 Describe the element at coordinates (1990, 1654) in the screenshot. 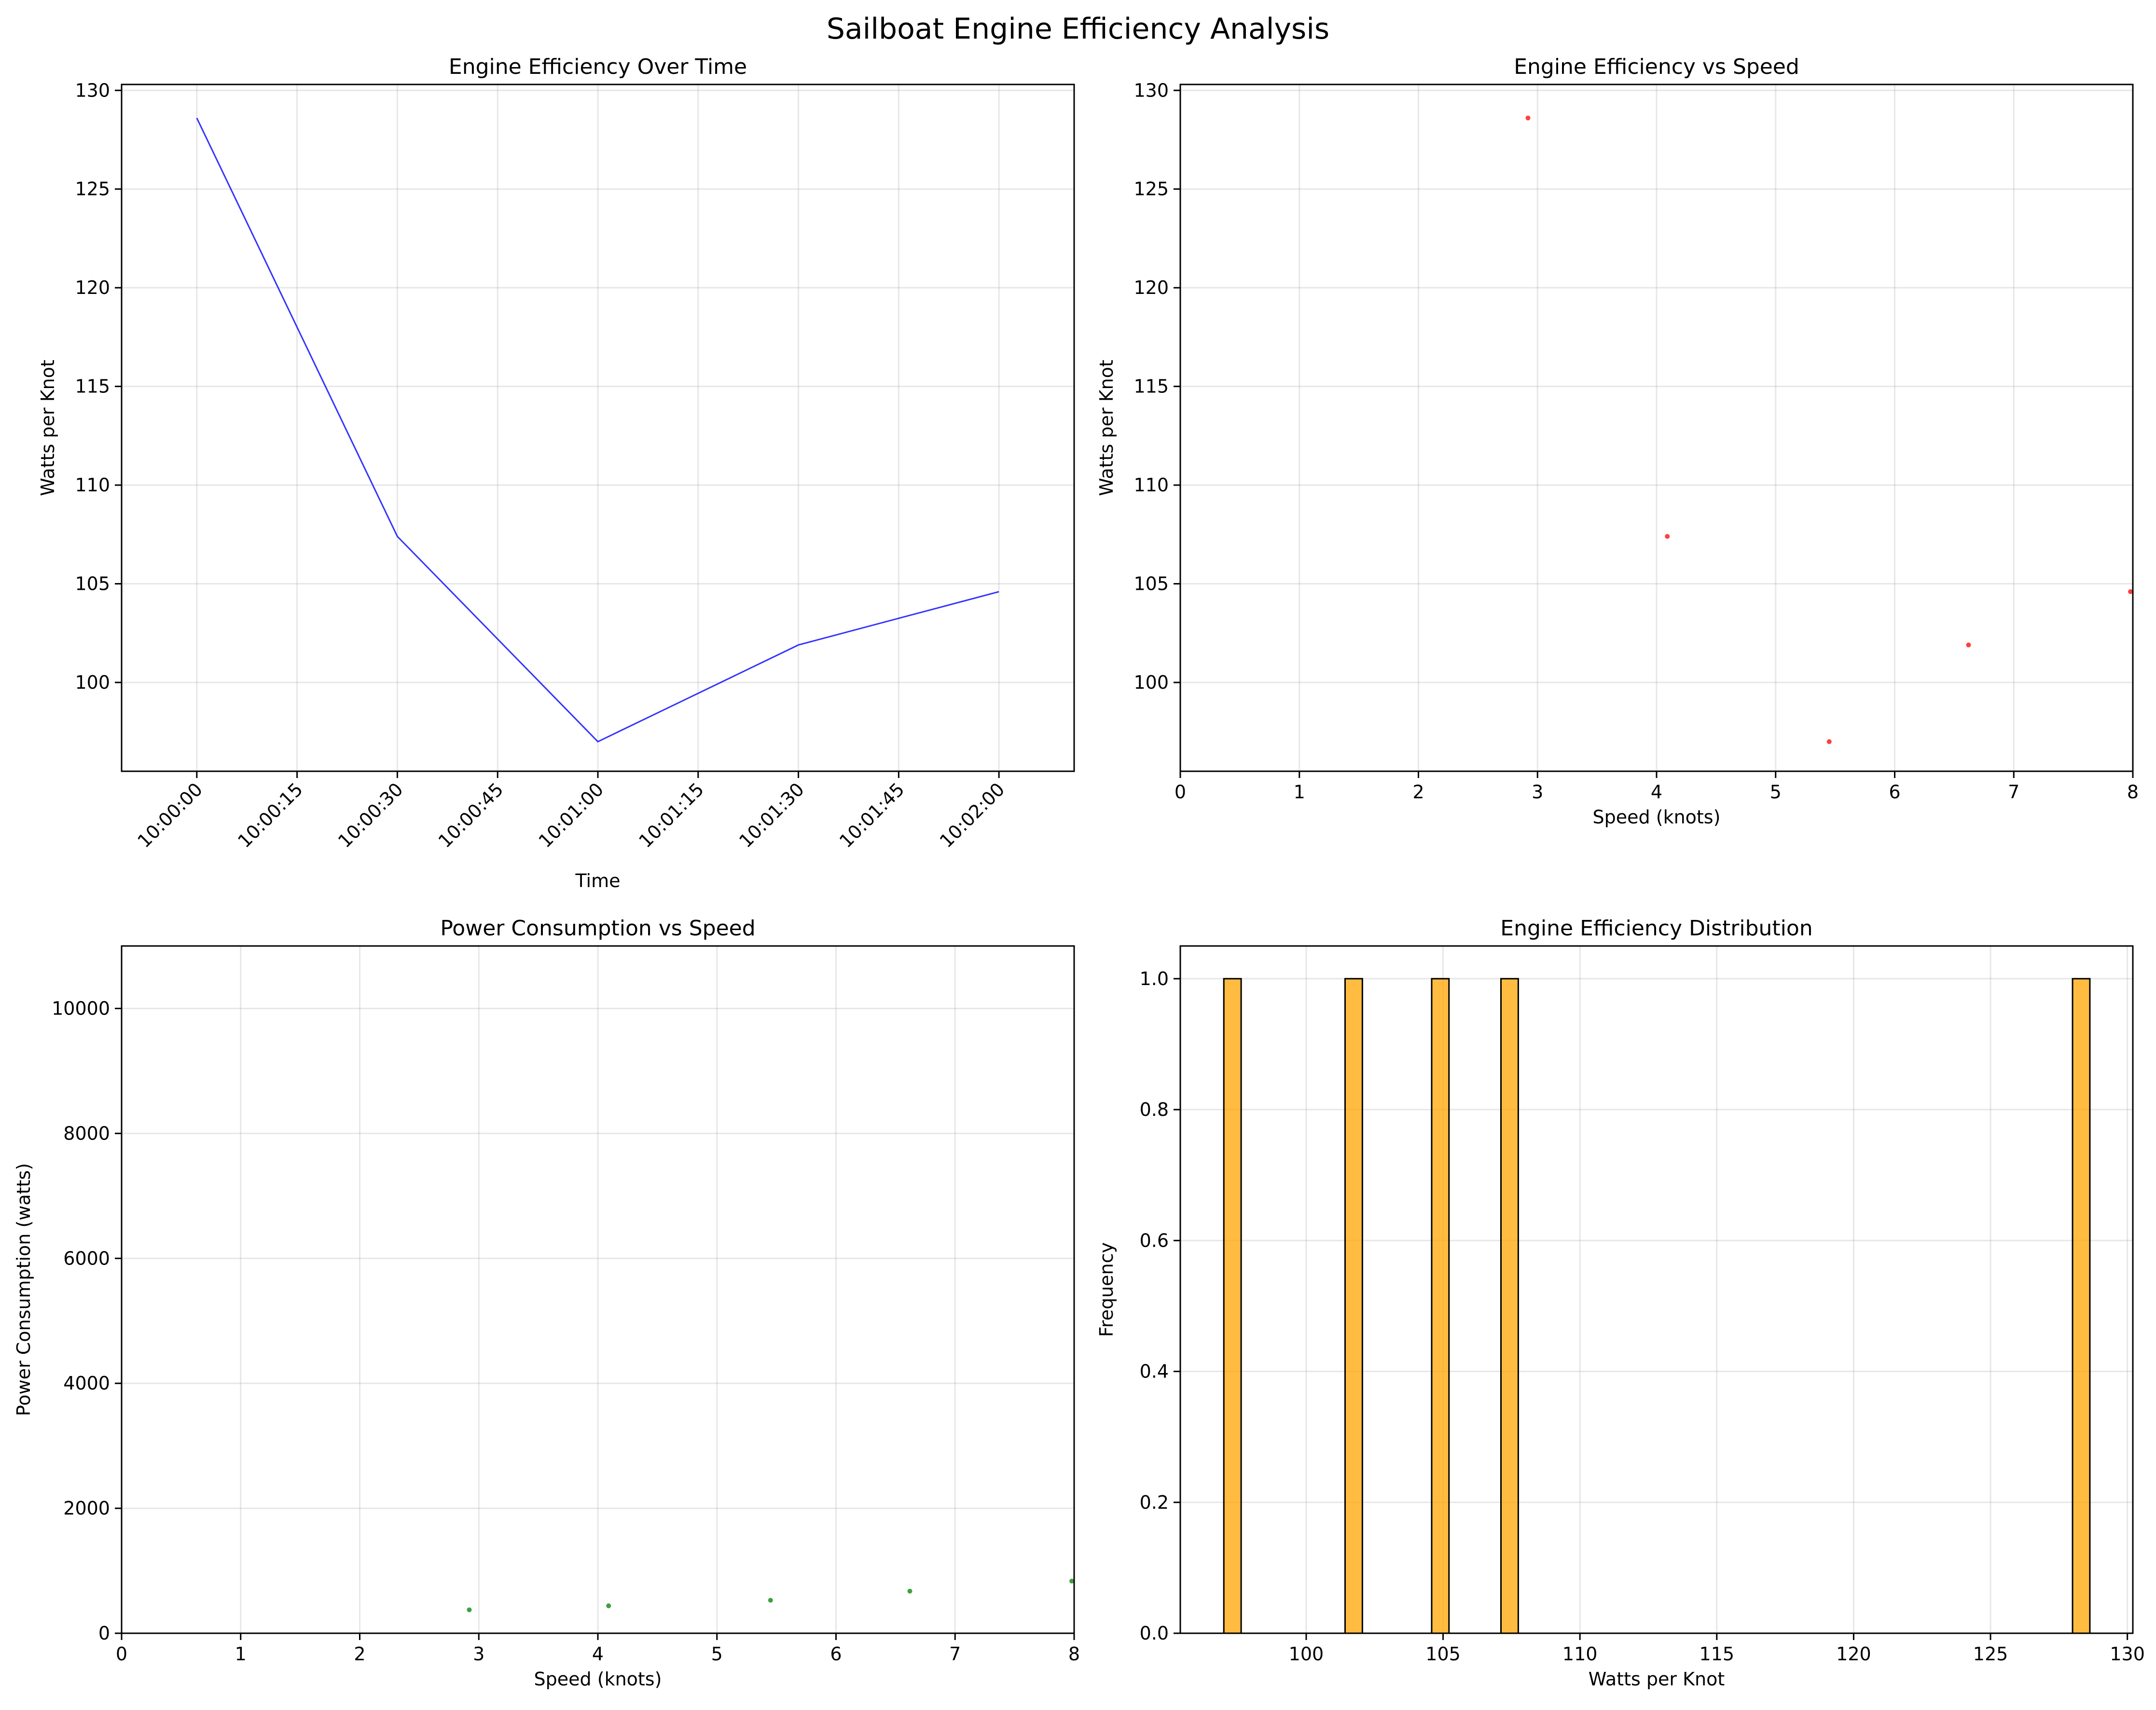

I see `x-tick-label: 125` at that location.